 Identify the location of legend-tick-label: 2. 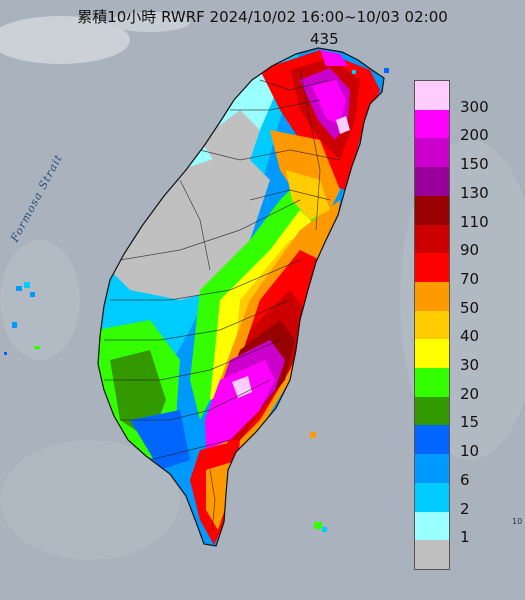
(465, 508).